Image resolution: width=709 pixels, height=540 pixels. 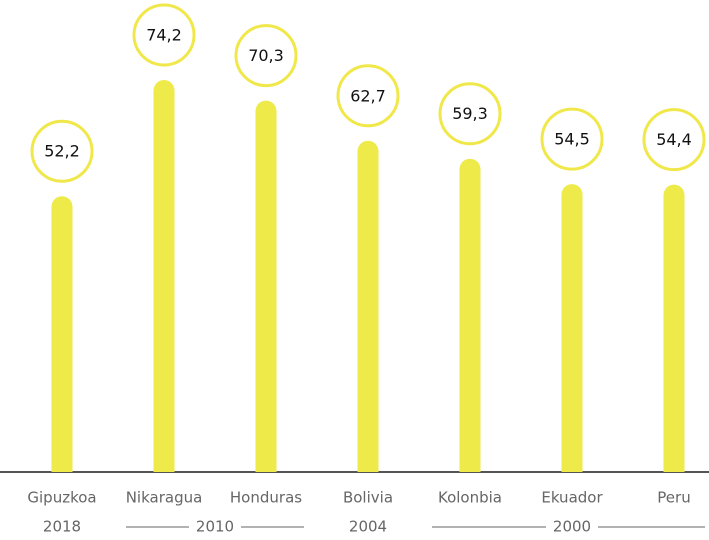 I want to click on value-label: 62,7, so click(x=368, y=95).